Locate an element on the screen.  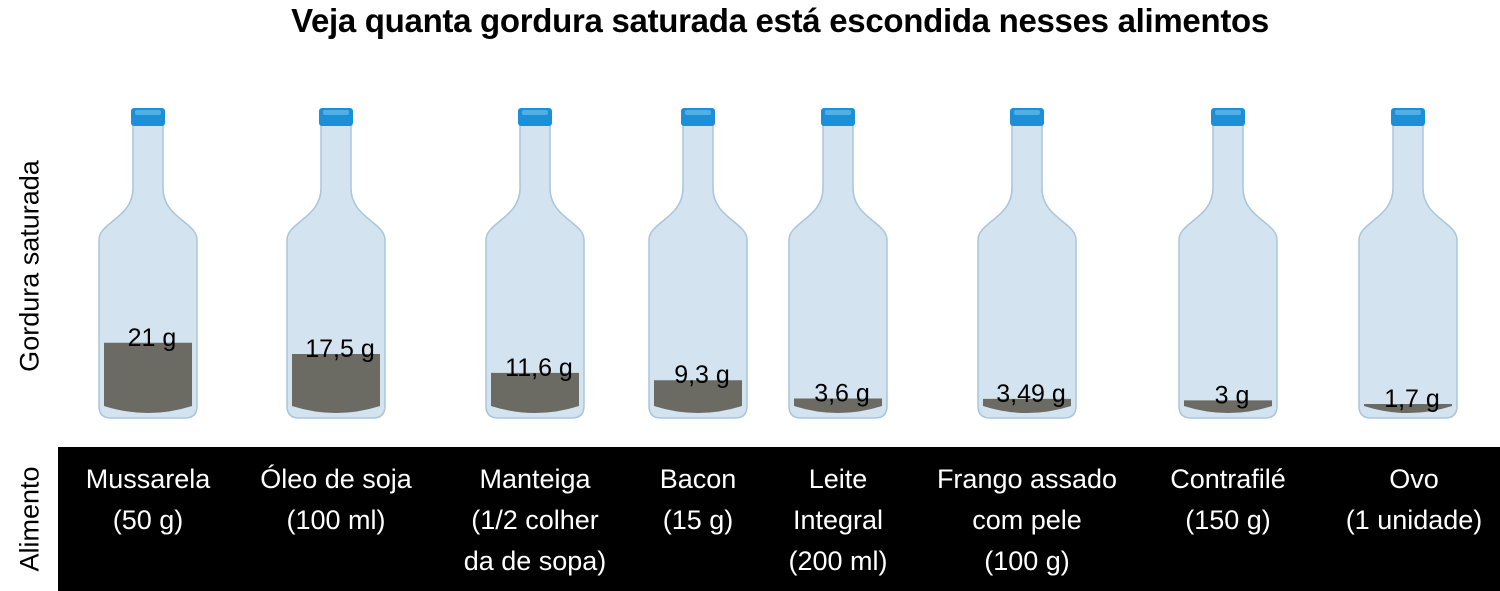
bottle-7: 3 g is located at coordinates (1228, 263).